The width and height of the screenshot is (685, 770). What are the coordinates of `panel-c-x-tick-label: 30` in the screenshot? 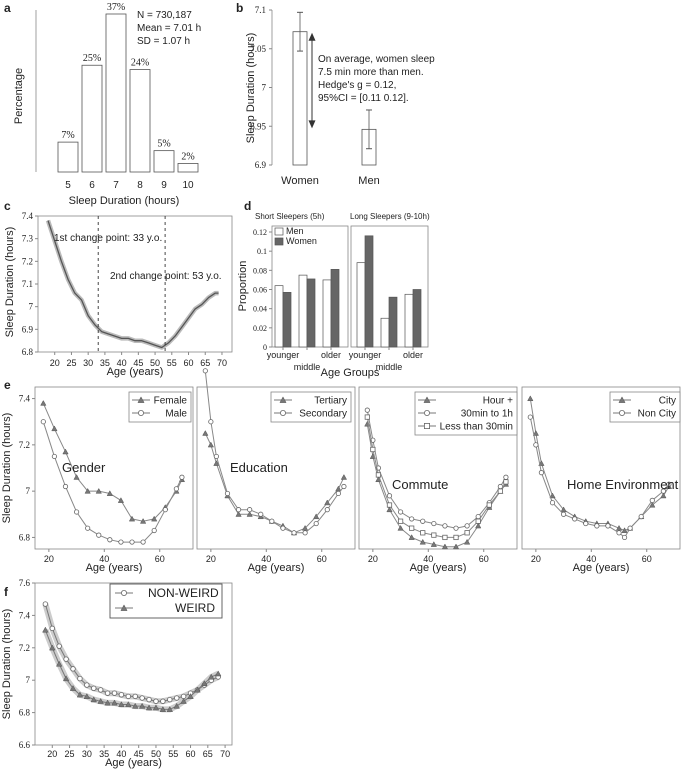 It's located at (88, 363).